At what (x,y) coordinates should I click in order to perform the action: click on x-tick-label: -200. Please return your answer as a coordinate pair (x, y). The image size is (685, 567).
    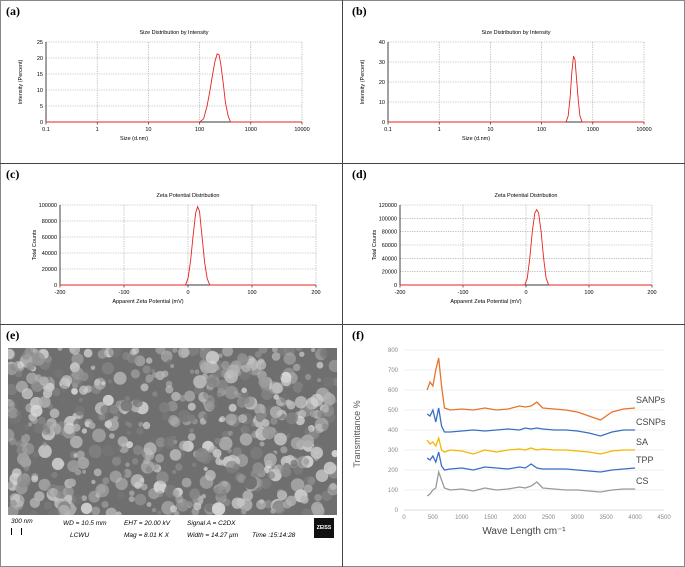
    Looking at the image, I should click on (59, 293).